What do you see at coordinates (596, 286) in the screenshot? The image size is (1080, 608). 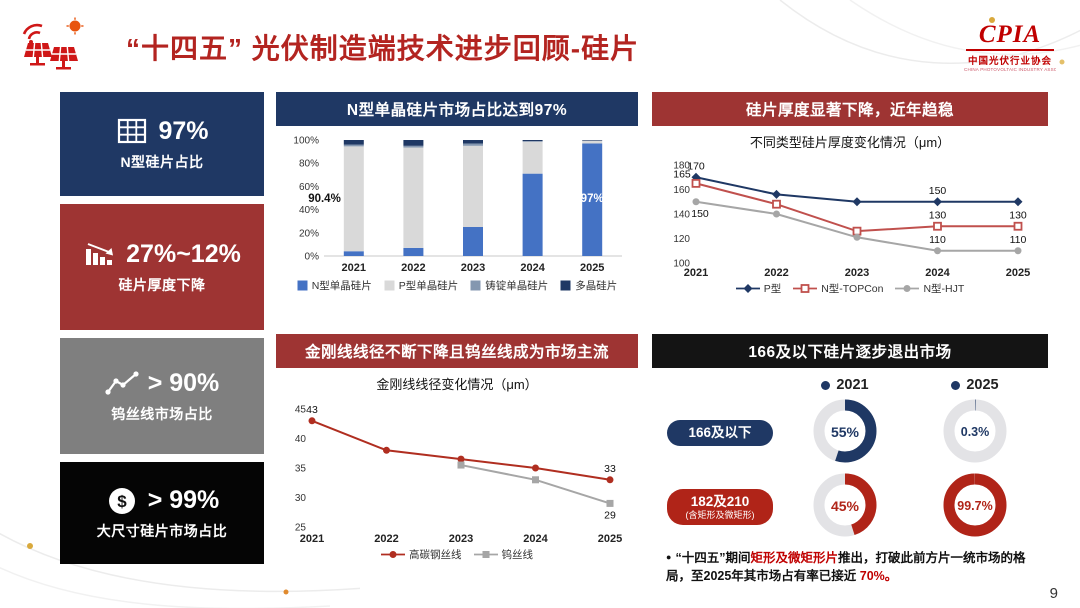 I see `legend-label: 多晶硅片` at bounding box center [596, 286].